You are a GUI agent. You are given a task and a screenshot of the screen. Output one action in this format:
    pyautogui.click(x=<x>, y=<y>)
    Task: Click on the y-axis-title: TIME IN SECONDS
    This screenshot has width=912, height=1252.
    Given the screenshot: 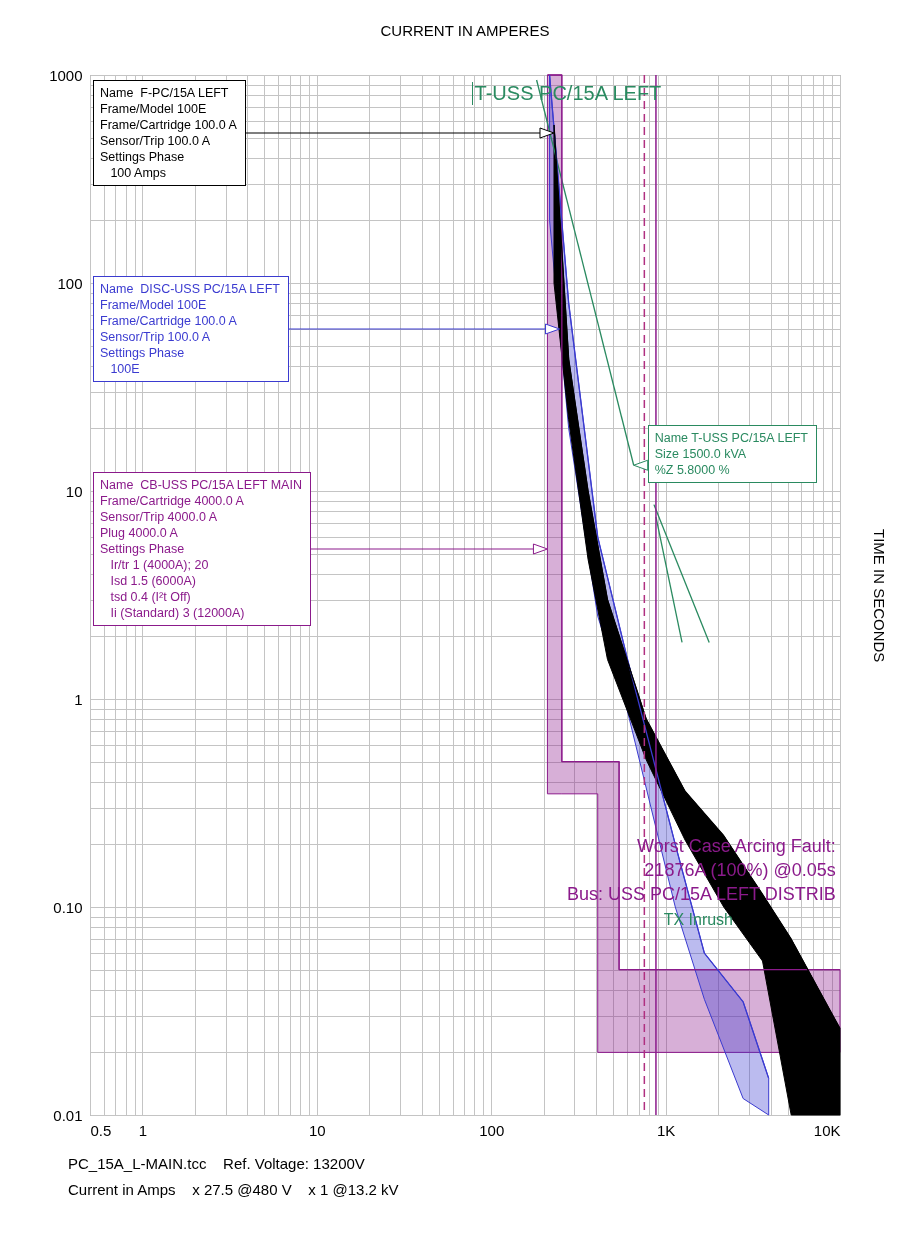 What is the action you would take?
    pyautogui.click(x=879, y=595)
    